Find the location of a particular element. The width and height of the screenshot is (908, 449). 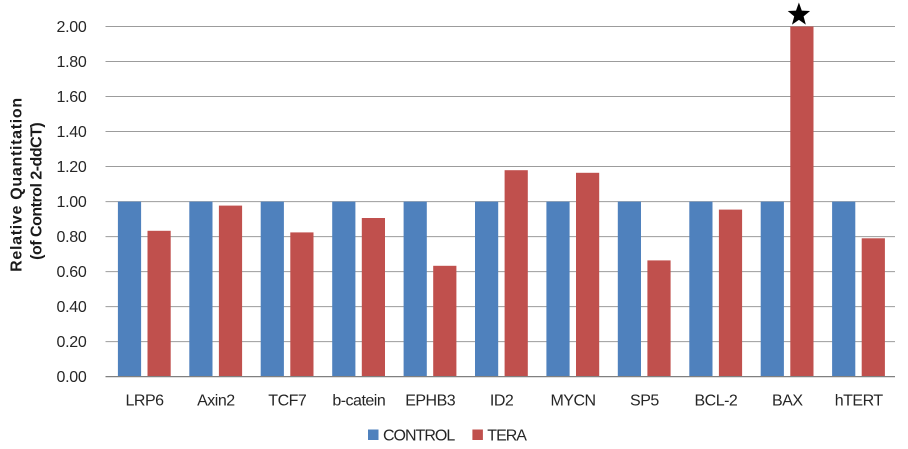

svg-text: CONTROL is located at coordinates (419, 436).